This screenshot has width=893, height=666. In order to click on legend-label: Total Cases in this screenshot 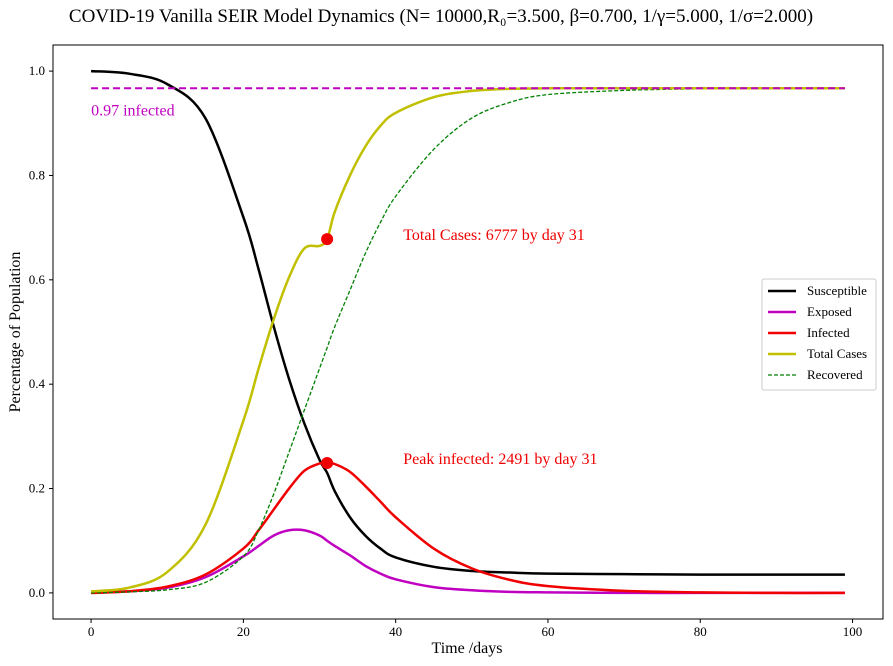, I will do `click(837, 353)`.